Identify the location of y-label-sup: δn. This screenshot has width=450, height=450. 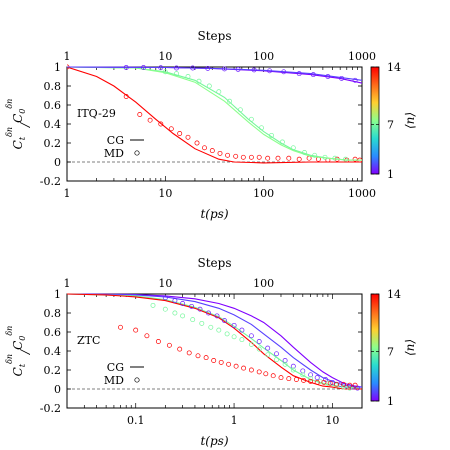
(9, 359).